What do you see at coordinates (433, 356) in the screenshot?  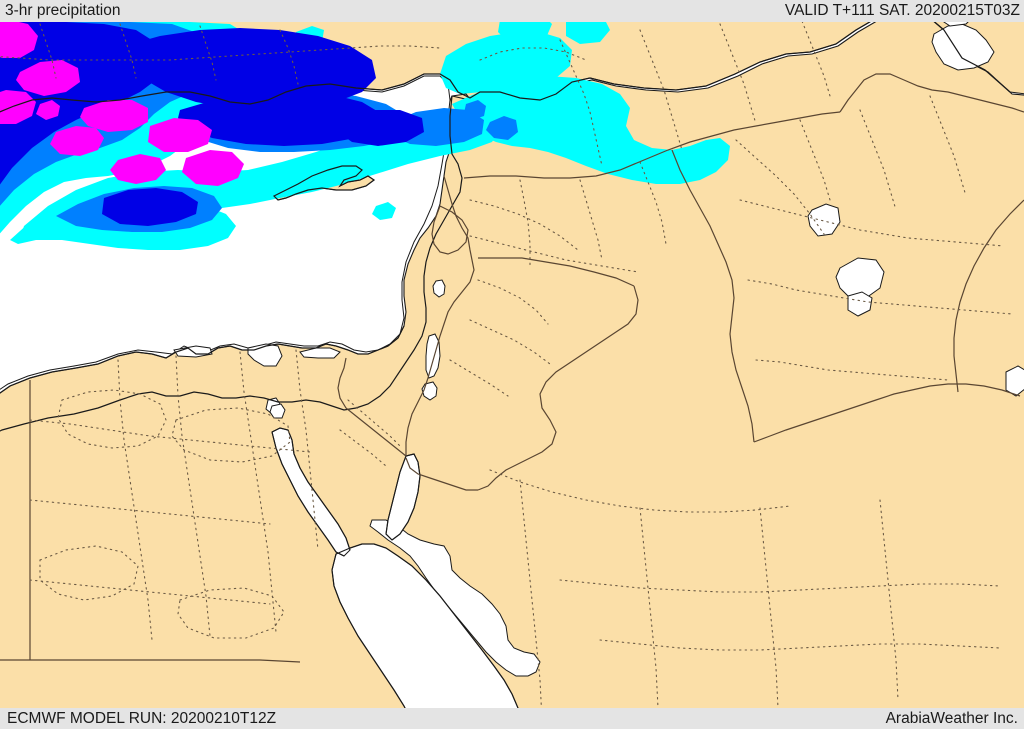 I see `lake-dead-sea` at bounding box center [433, 356].